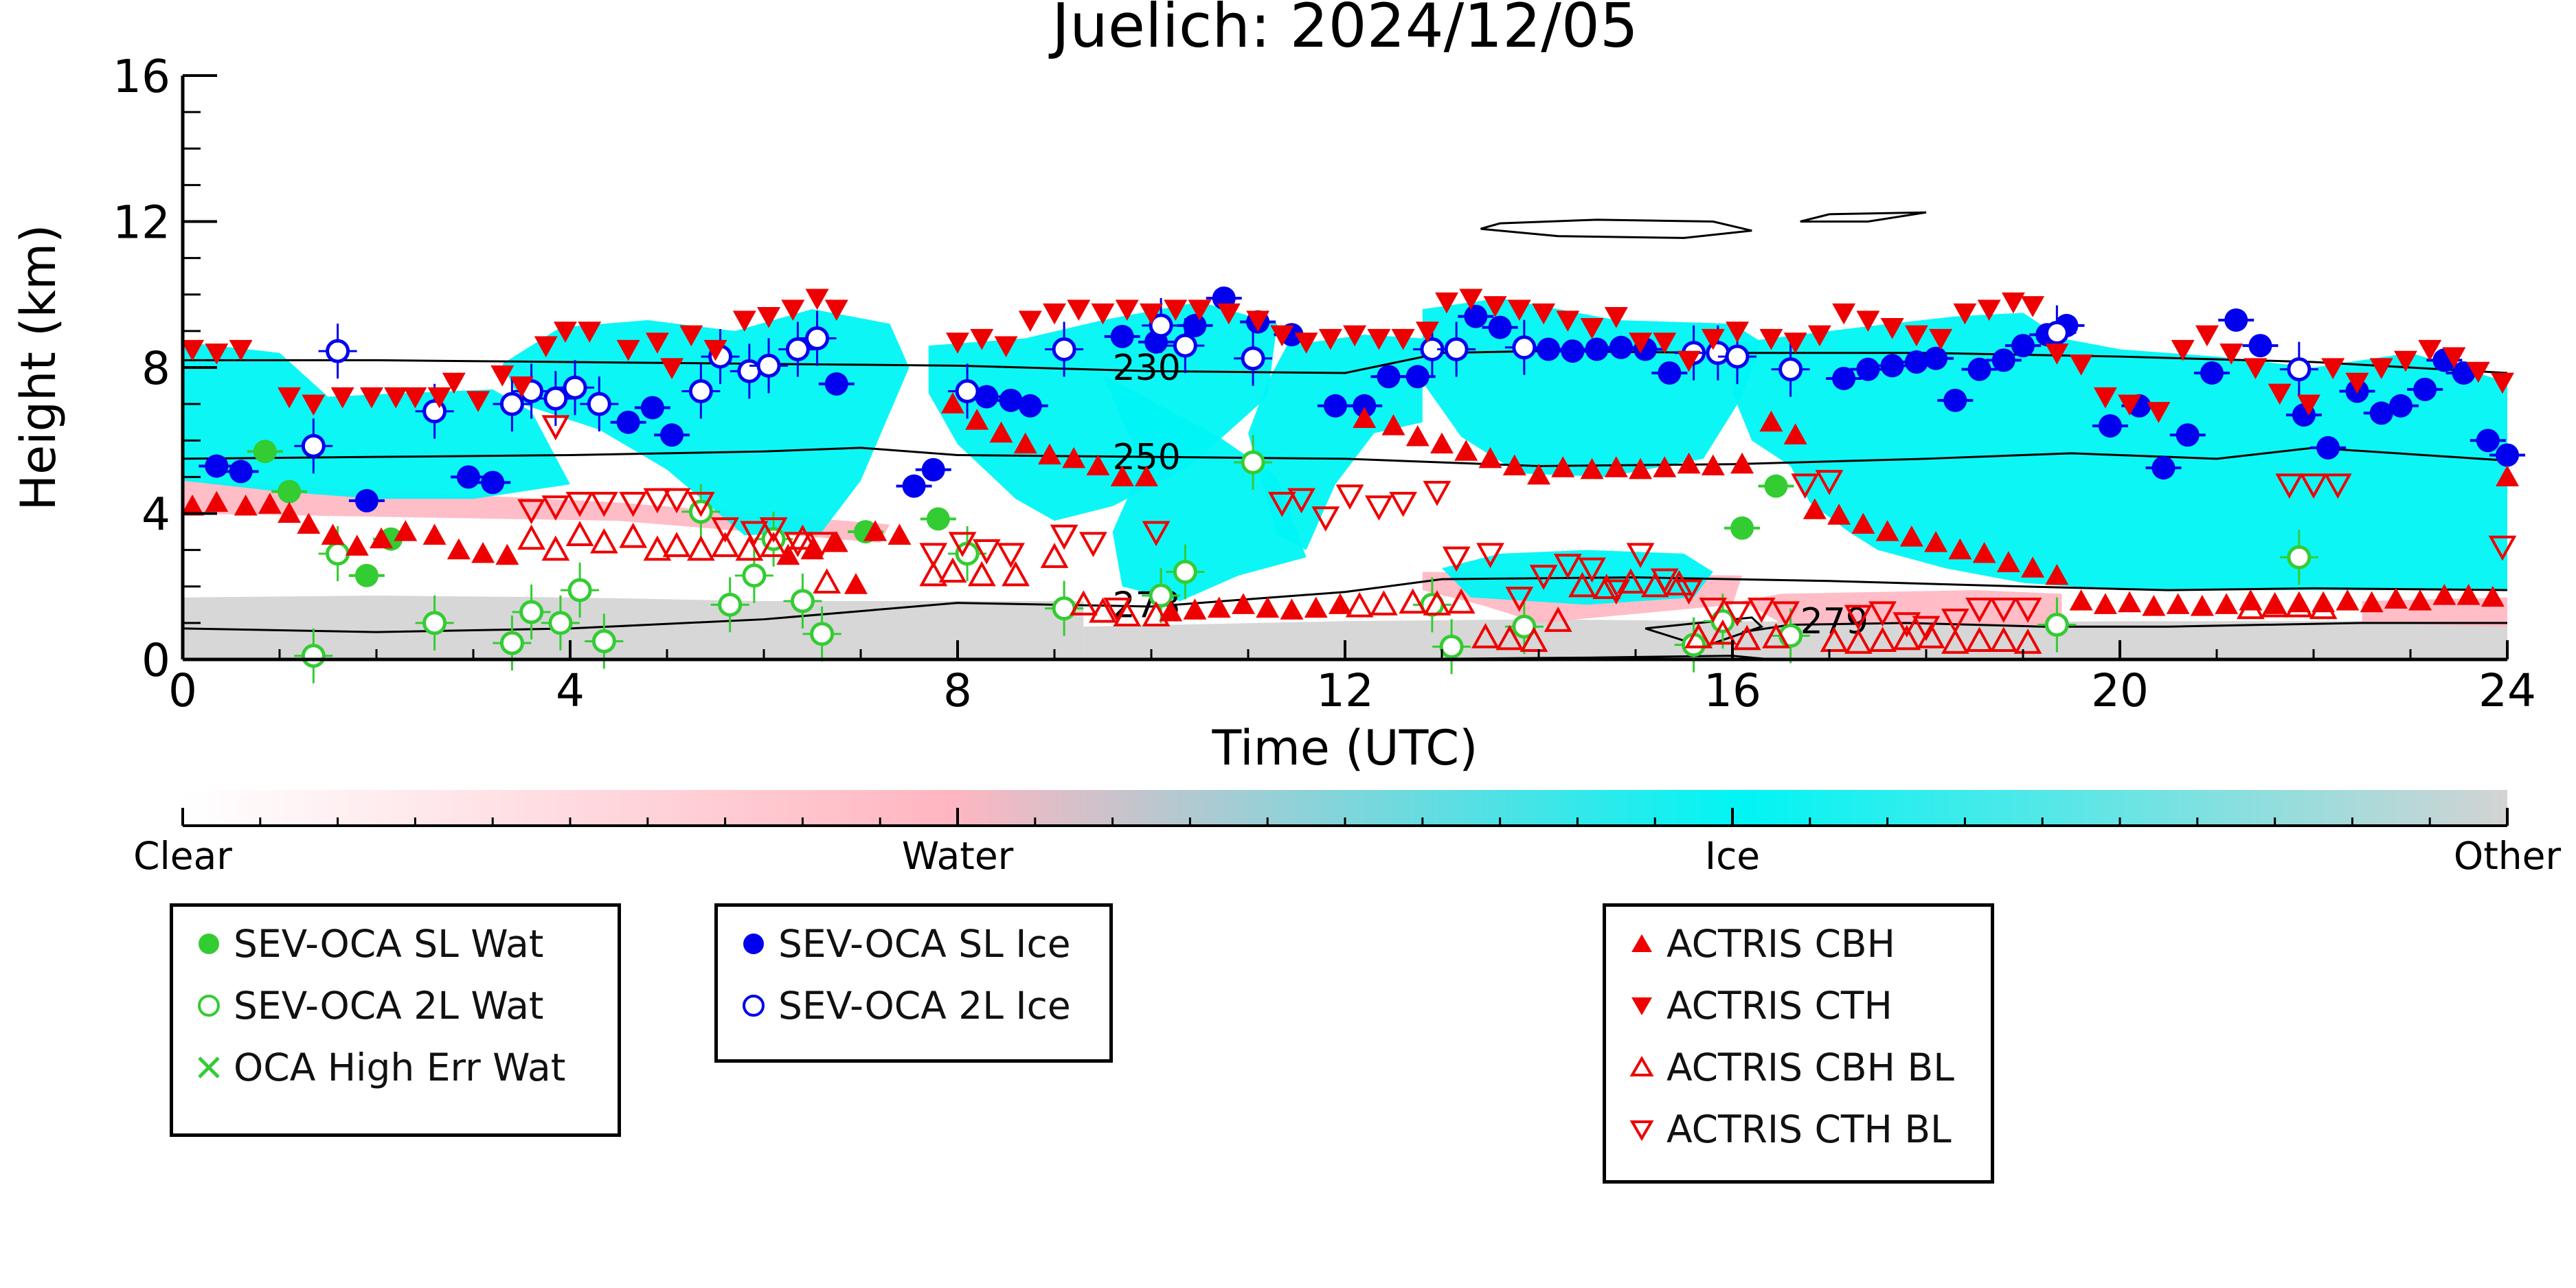  I want to click on colorbar-label-water: Water, so click(958, 856).